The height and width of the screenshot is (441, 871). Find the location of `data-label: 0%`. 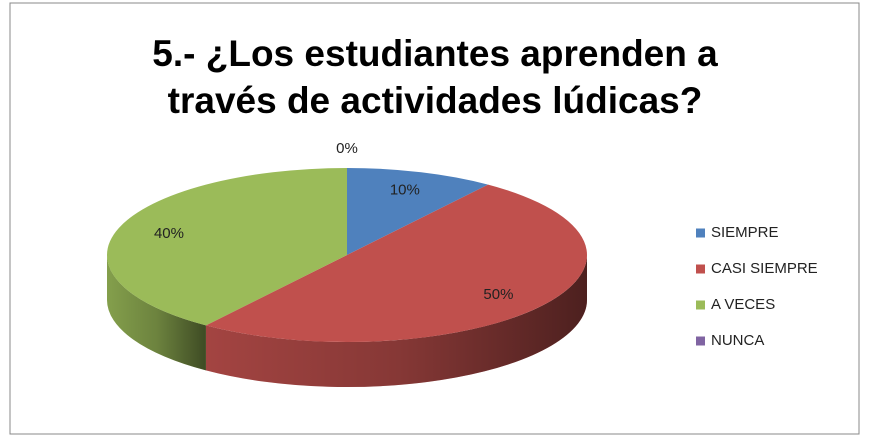

data-label: 0% is located at coordinates (347, 148).